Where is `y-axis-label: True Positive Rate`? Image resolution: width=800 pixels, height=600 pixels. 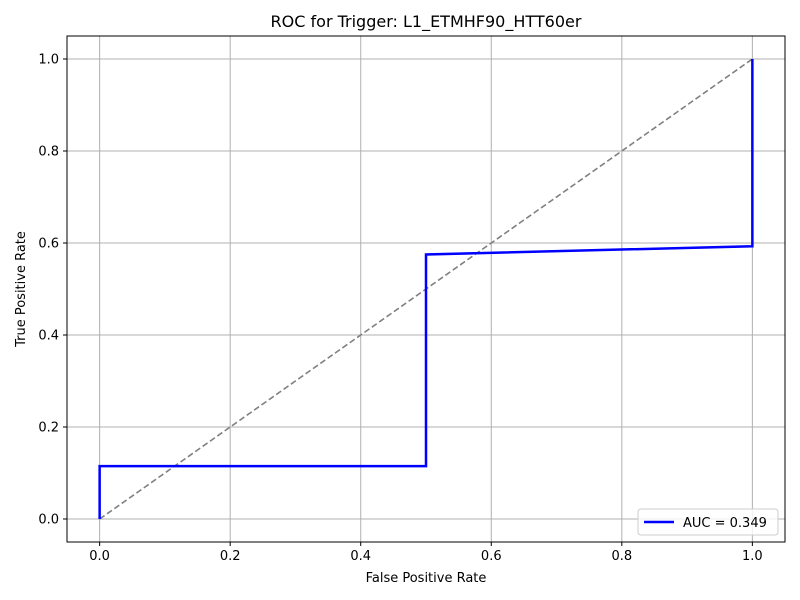
y-axis-label: True Positive Rate is located at coordinates (21, 289).